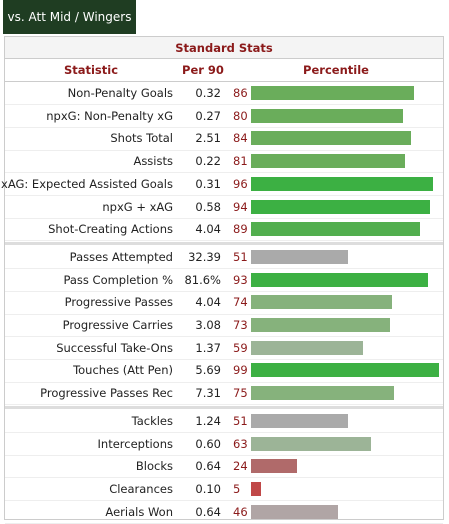 This screenshot has width=449, height=524. I want to click on stat-name: Successful Take-Ons, so click(114, 347).